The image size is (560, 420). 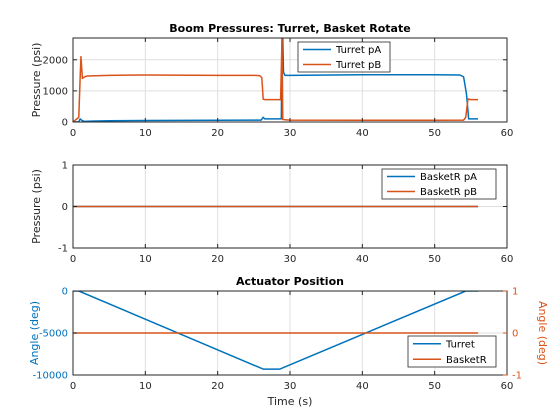 What do you see at coordinates (289, 28) in the screenshot?
I see `chart-title: Boom Pressures: Turret, Basket Rotate` at bounding box center [289, 28].